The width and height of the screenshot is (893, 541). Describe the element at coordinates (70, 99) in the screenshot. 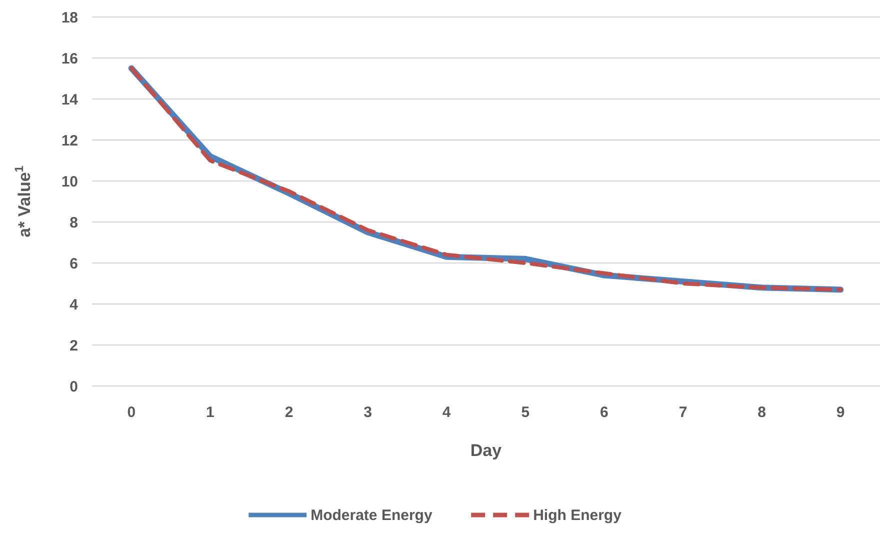

I see `y-tick-label: 14` at that location.